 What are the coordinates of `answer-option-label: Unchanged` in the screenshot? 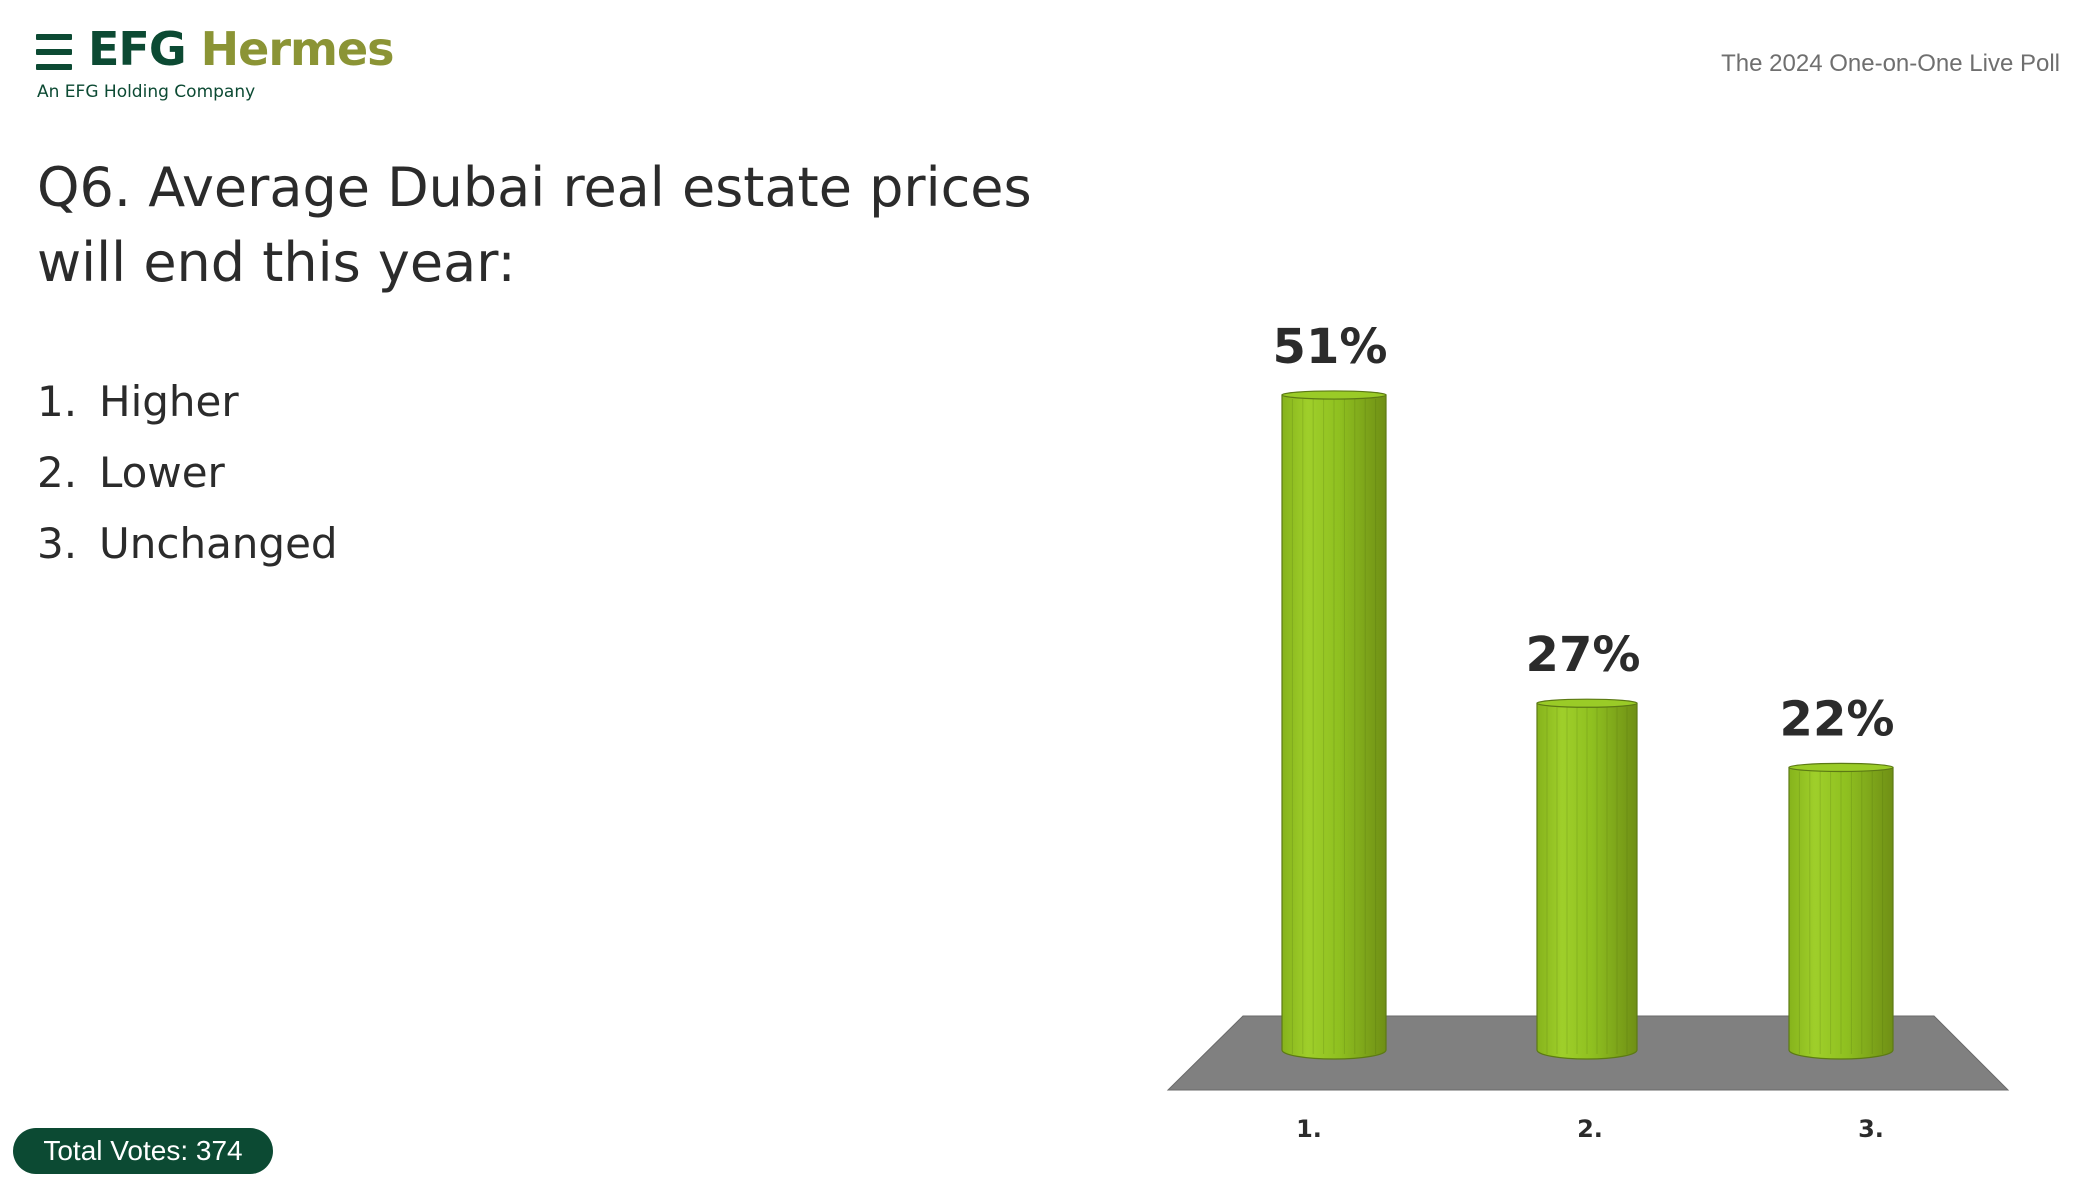 It's located at (218, 543).